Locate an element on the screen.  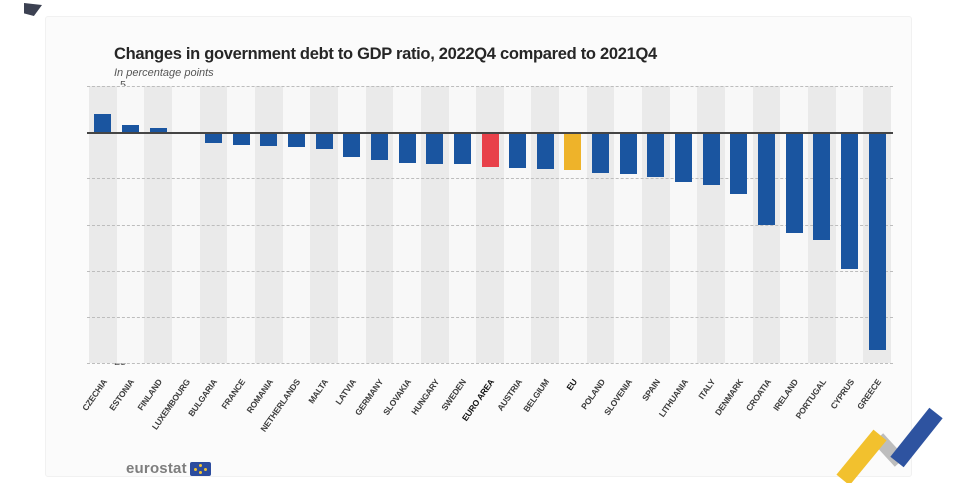
bar-finland is located at coordinates (158, 130).